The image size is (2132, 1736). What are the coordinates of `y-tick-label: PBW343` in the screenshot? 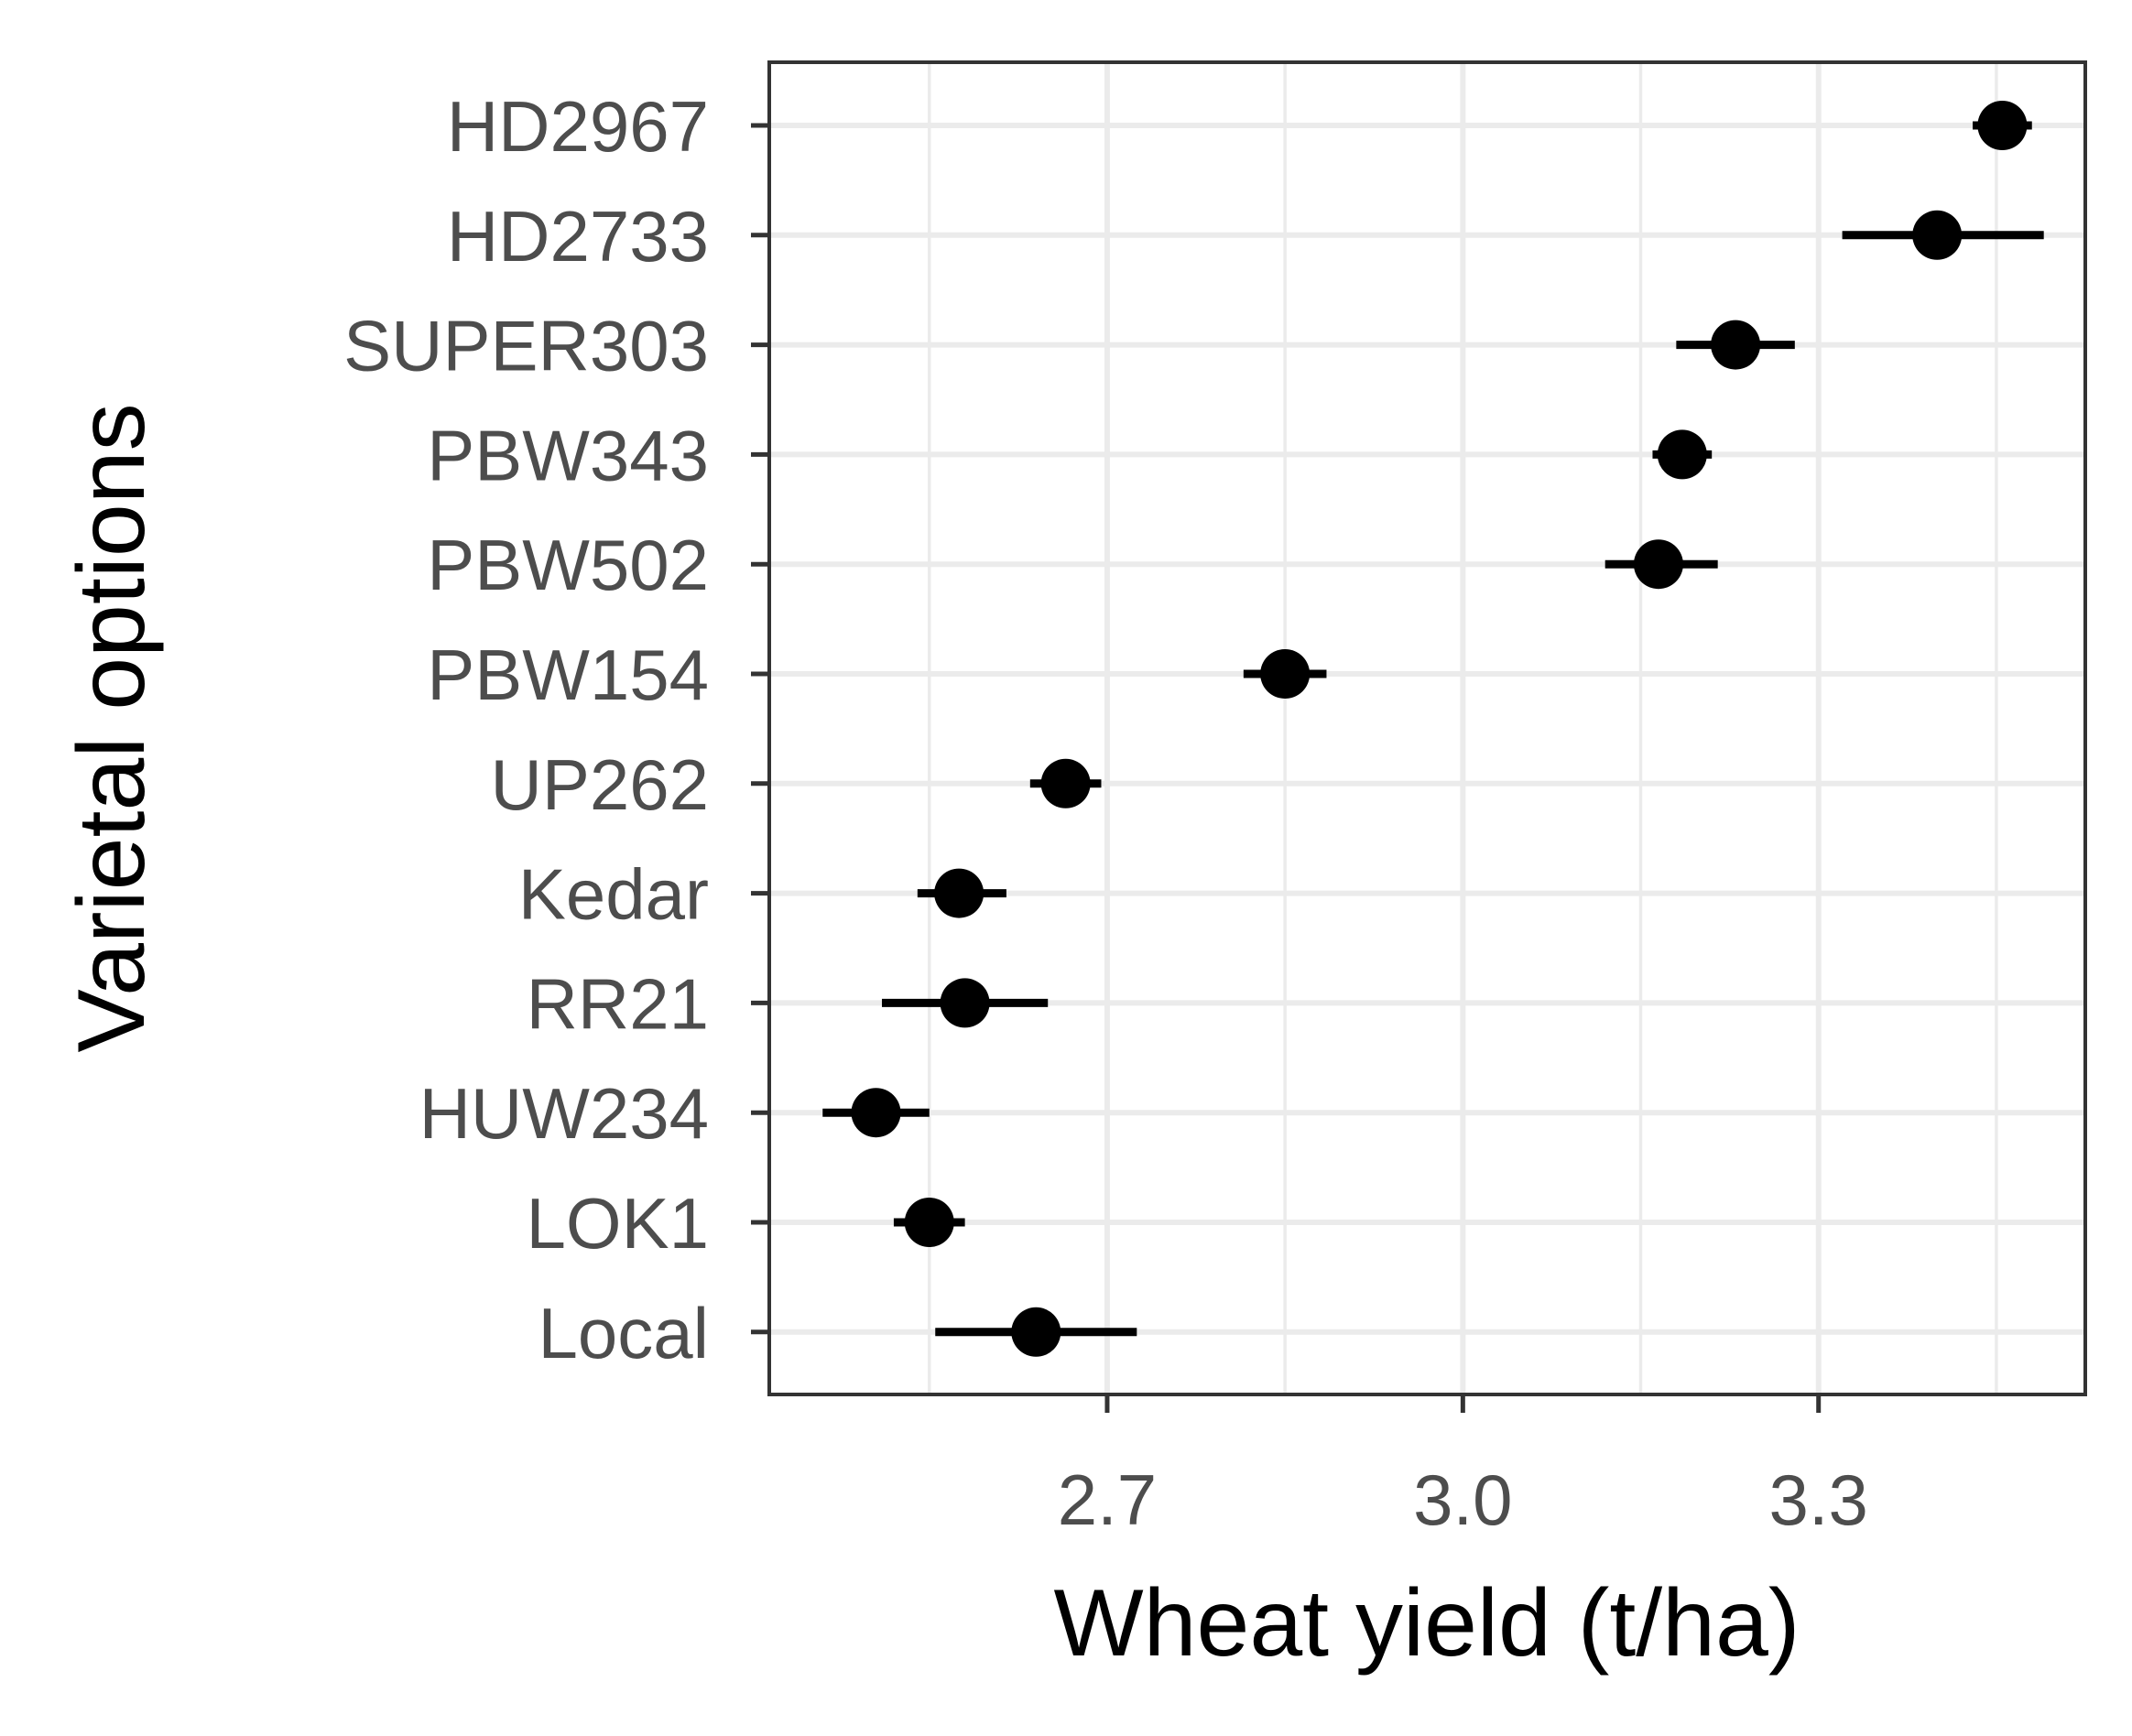 It's located at (568, 455).